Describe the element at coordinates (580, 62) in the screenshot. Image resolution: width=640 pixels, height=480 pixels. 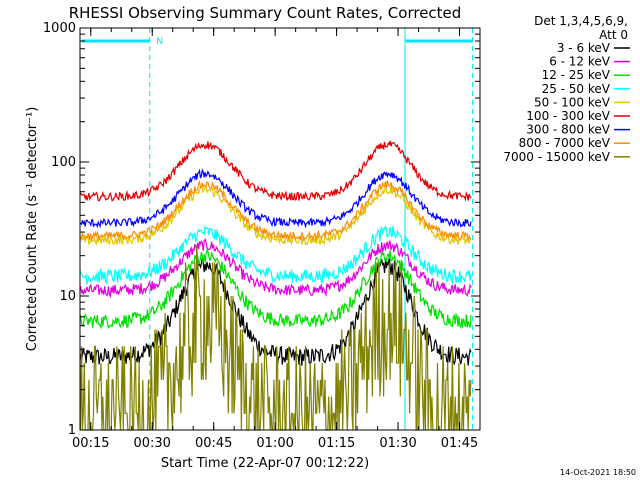
I see `legend-entry-label: 6 - 12 keV` at that location.